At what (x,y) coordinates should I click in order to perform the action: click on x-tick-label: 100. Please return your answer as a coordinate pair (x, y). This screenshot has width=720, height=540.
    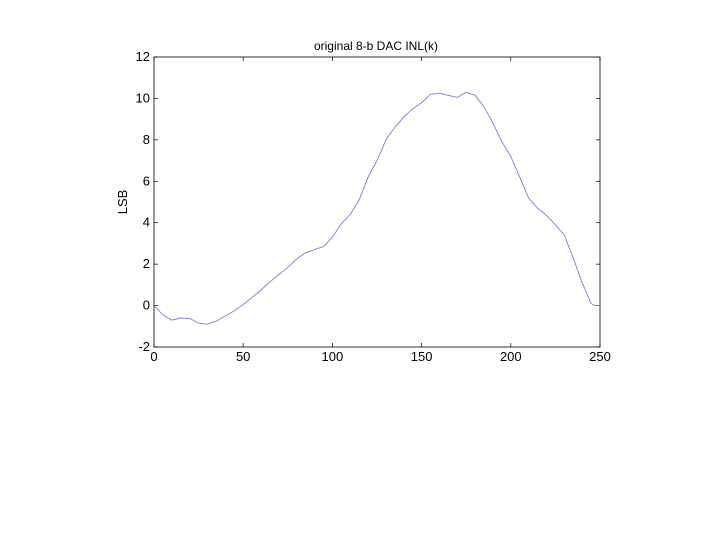
    Looking at the image, I should click on (333, 356).